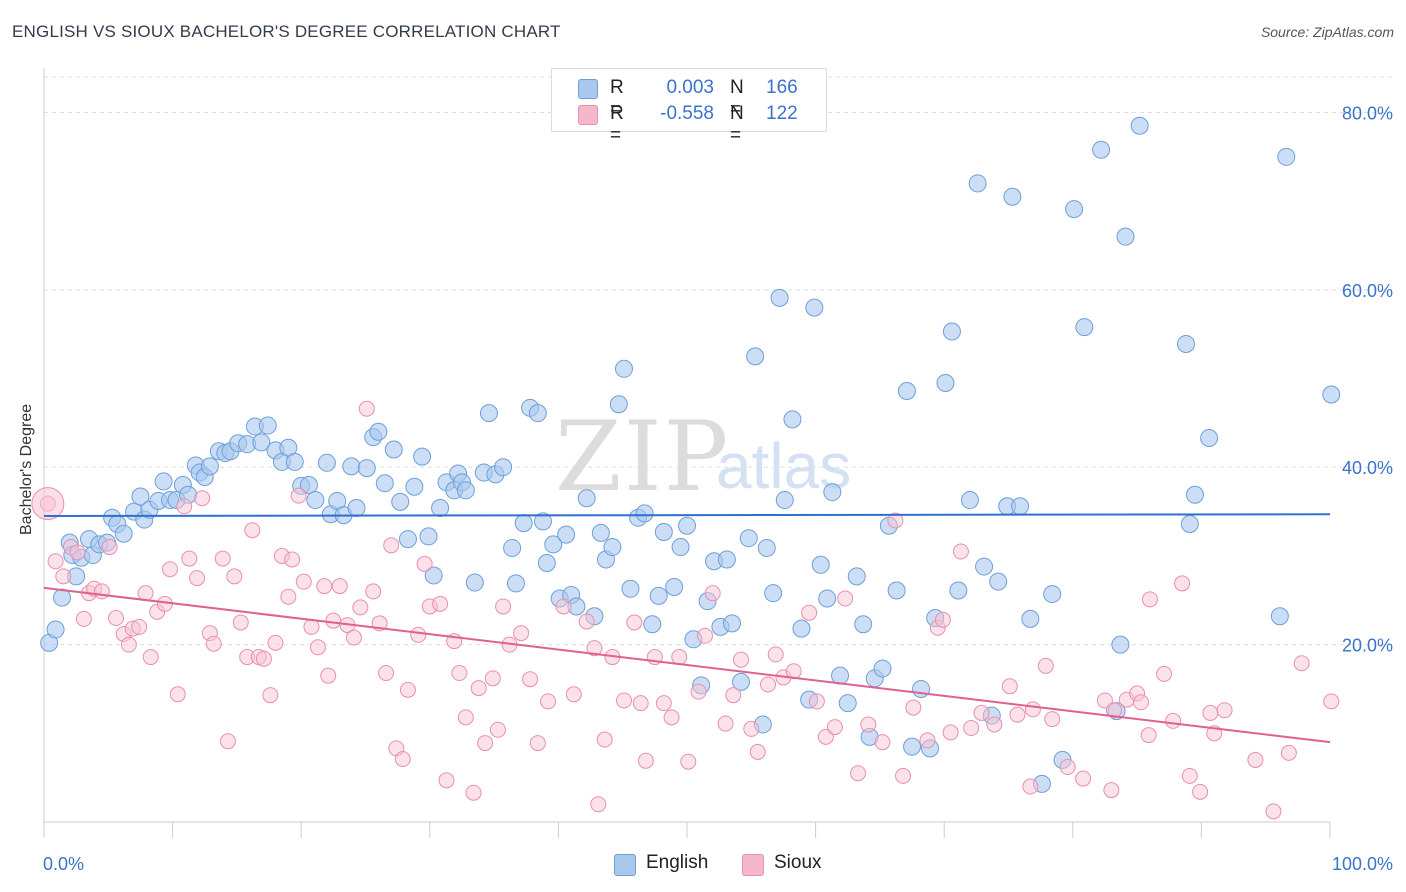  What do you see at coordinates (782, 87) in the screenshot?
I see `english-n-value: 166` at bounding box center [782, 87].